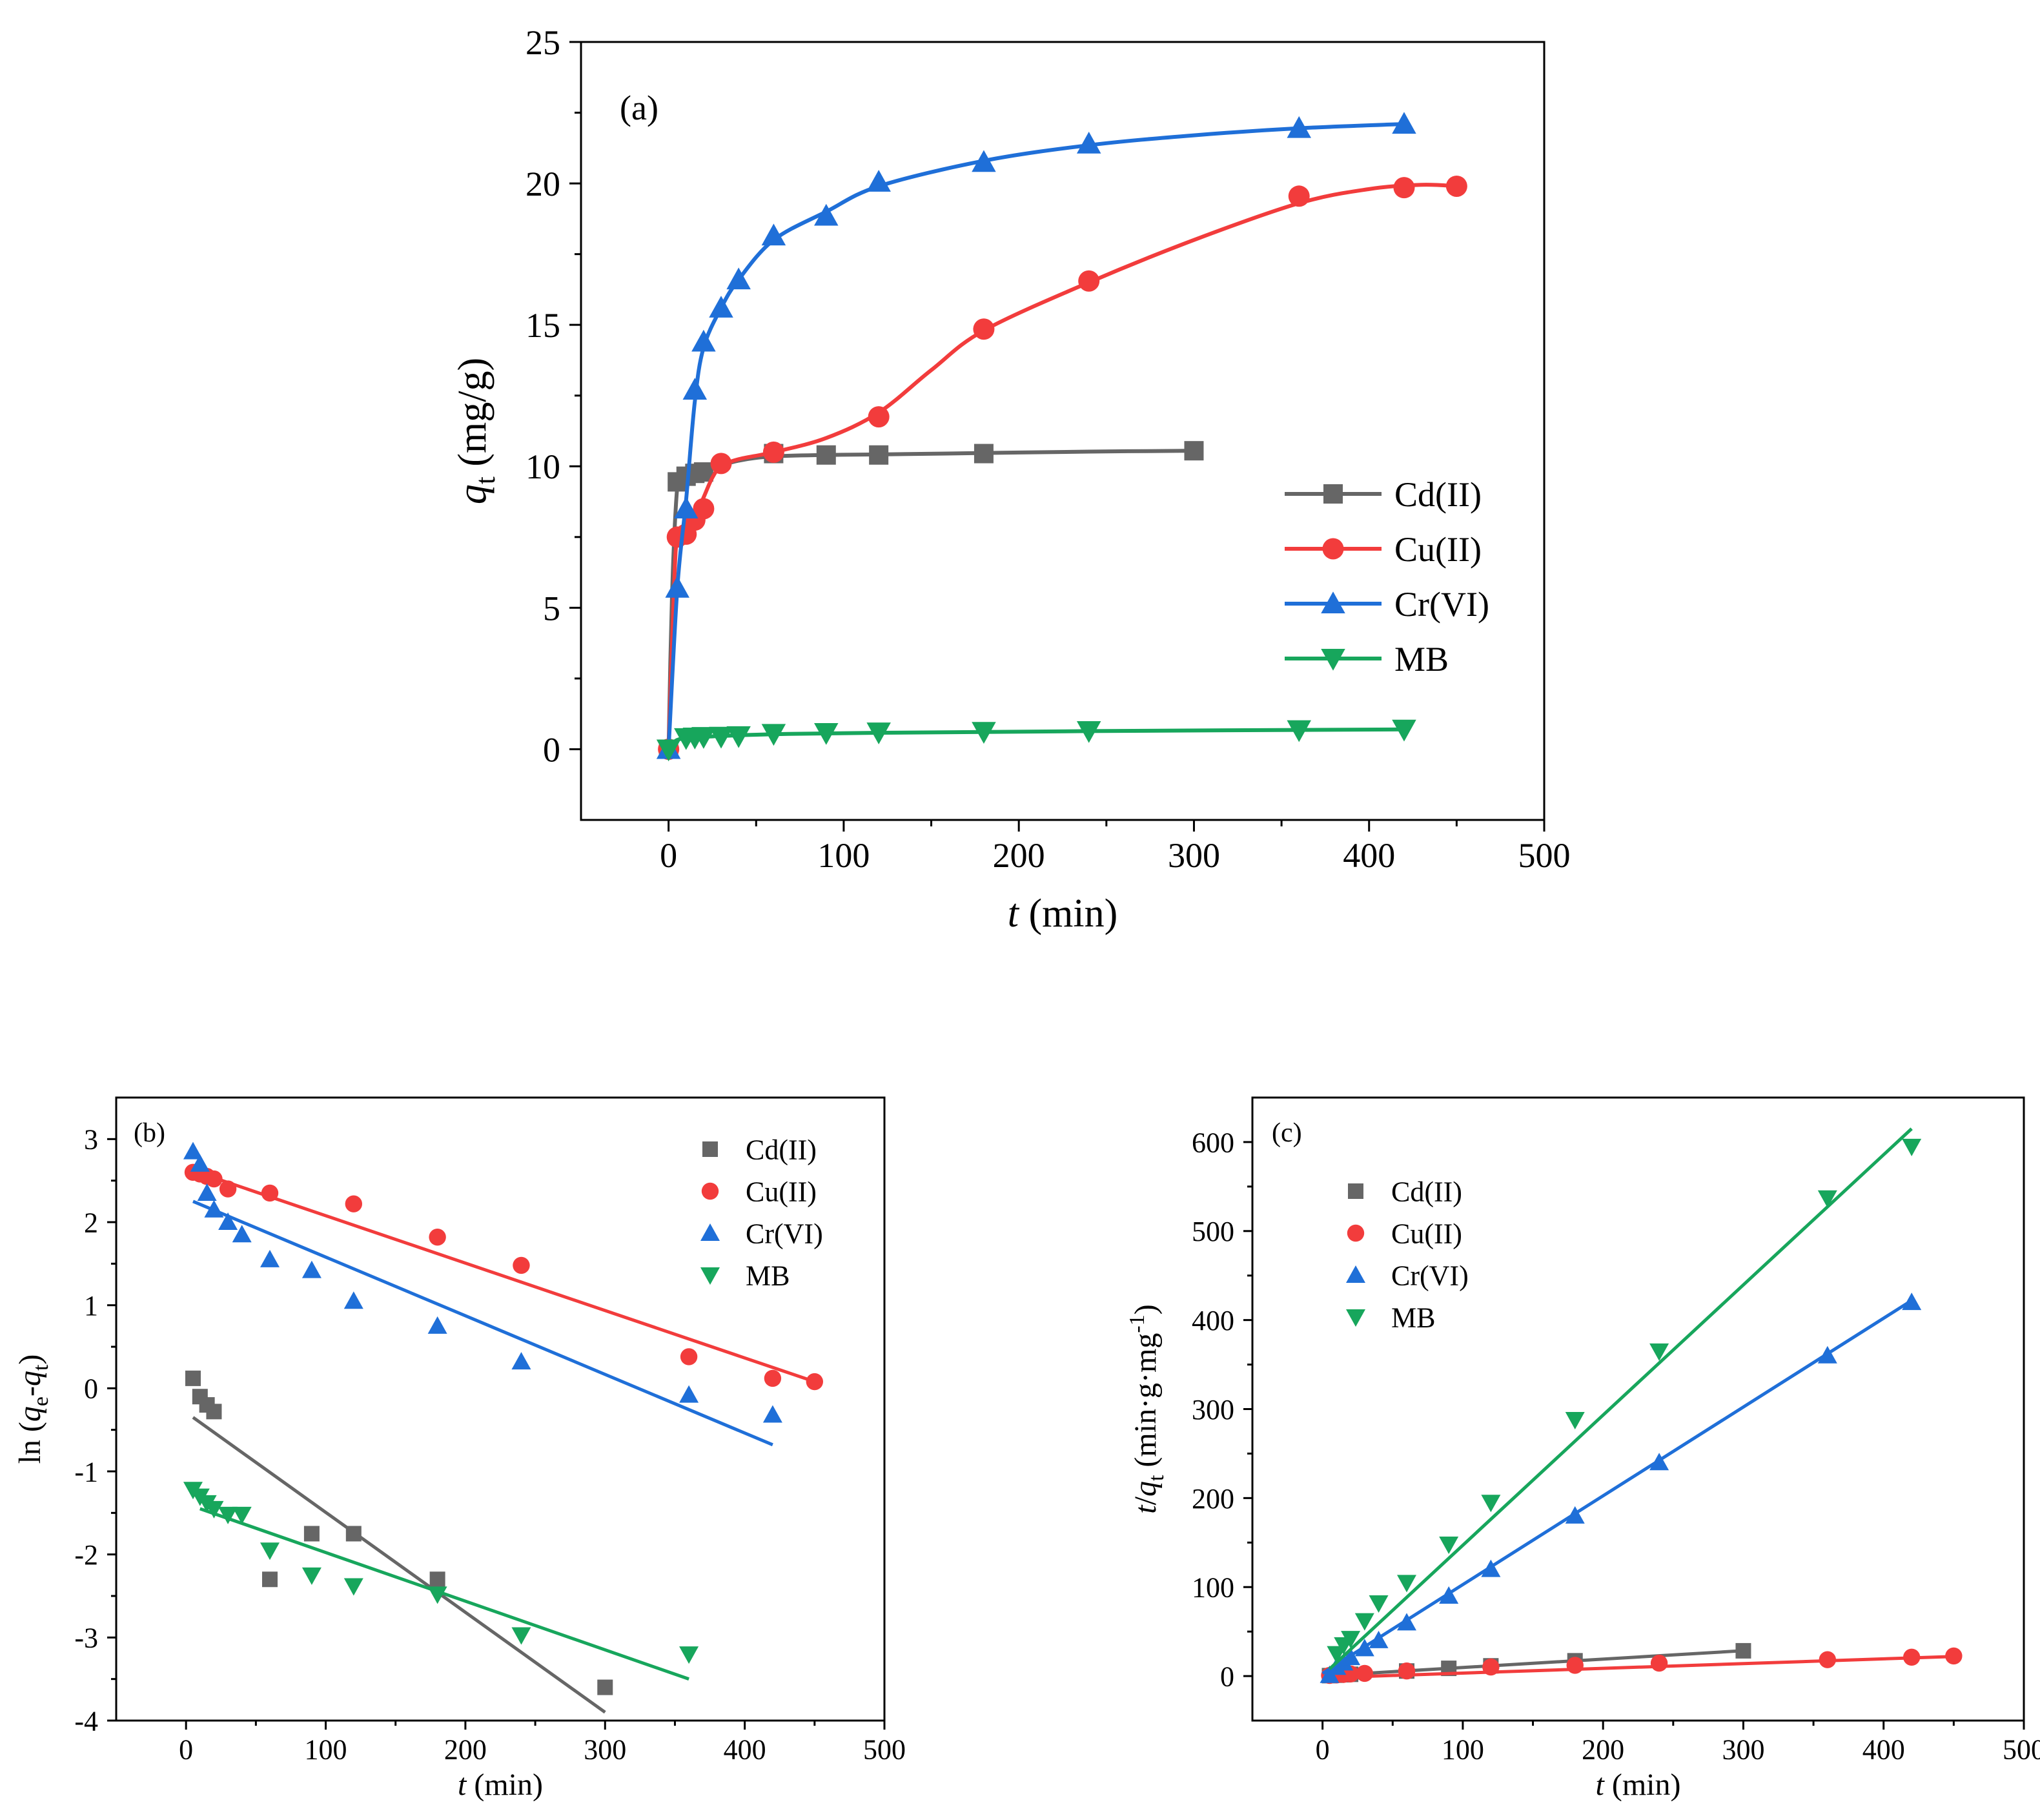 This screenshot has width=2040, height=1820. What do you see at coordinates (844, 855) in the screenshot?
I see `x-tick-label: 100` at bounding box center [844, 855].